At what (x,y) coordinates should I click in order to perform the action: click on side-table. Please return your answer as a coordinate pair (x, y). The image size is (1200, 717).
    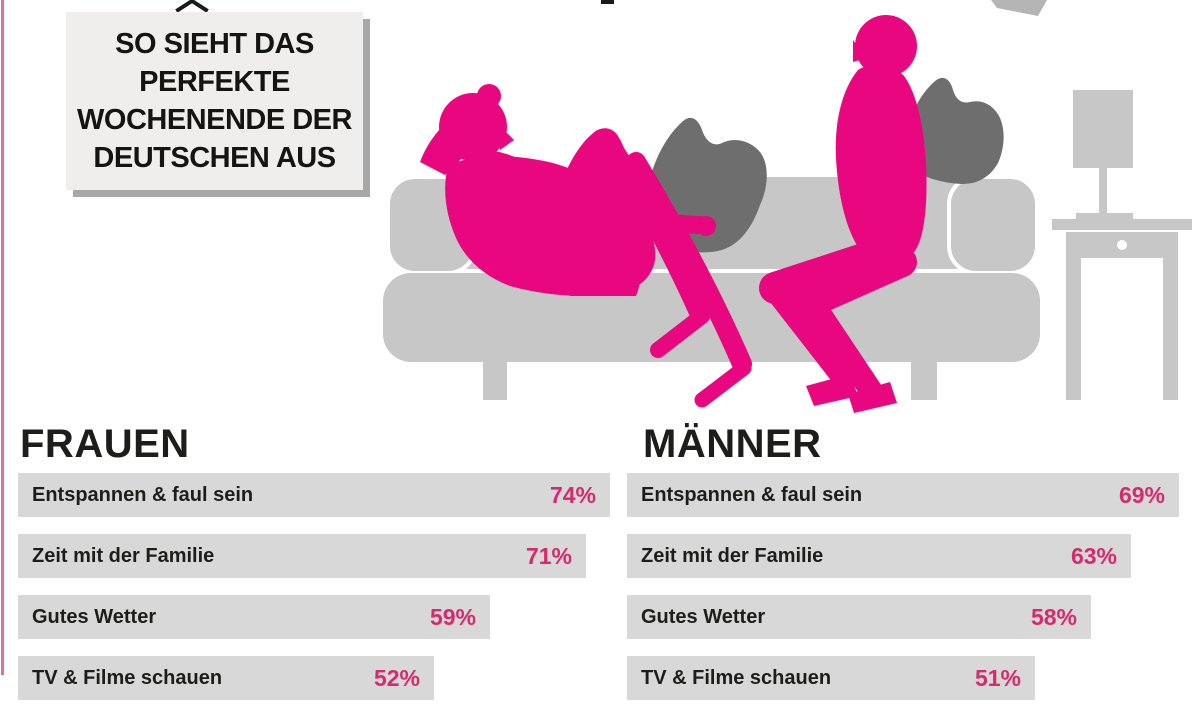
    Looking at the image, I should click on (1122, 245).